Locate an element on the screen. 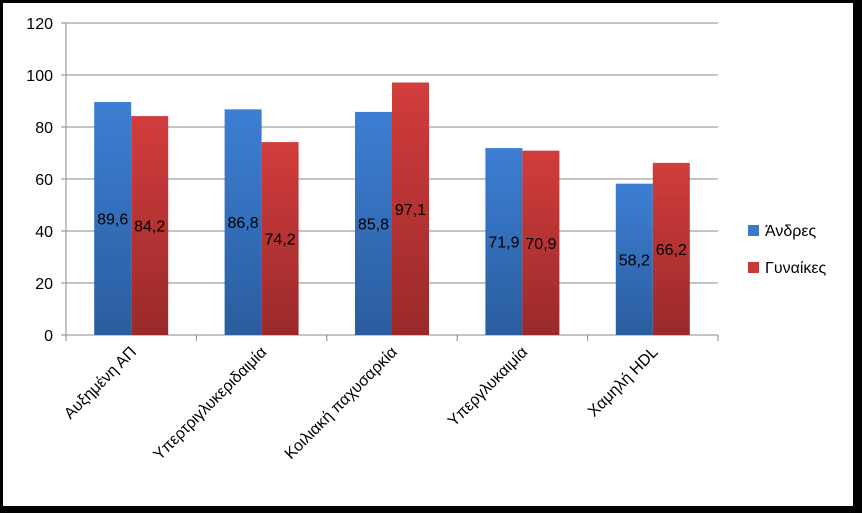 This screenshot has width=862, height=513. data-label: 86,8 is located at coordinates (243, 223).